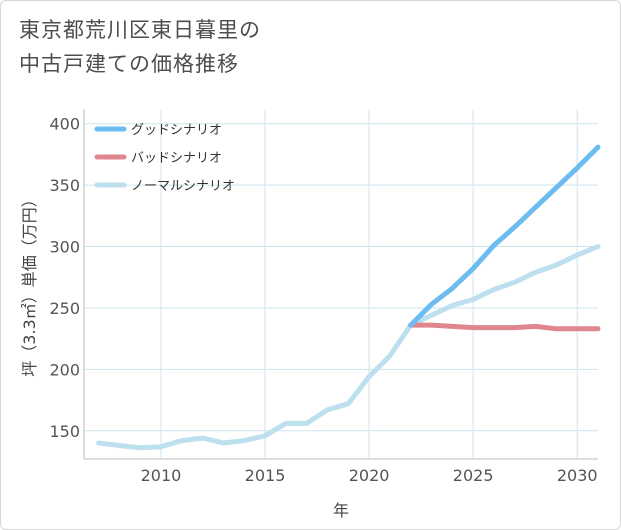 This screenshot has width=621, height=530. I want to click on x-tick-label-2015: 2015, so click(265, 475).